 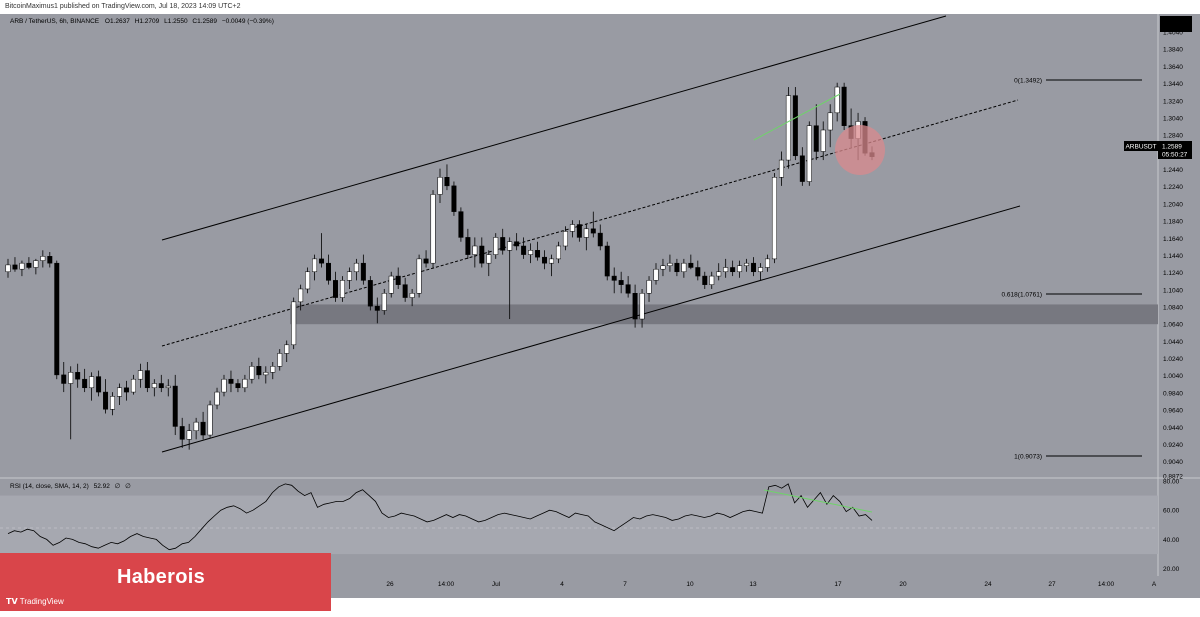 I want to click on rejection-highlight-circle, so click(x=860, y=150).